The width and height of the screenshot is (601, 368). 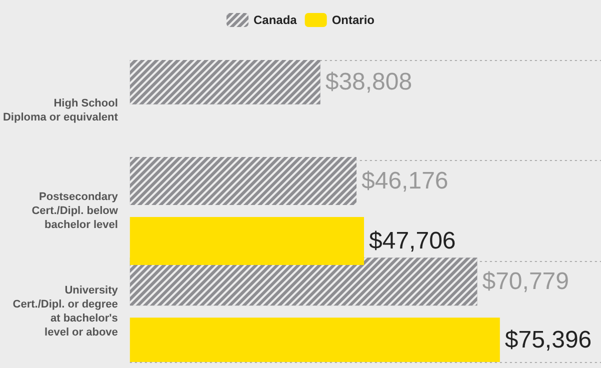 I want to click on data-label: $46,176, so click(x=405, y=181).